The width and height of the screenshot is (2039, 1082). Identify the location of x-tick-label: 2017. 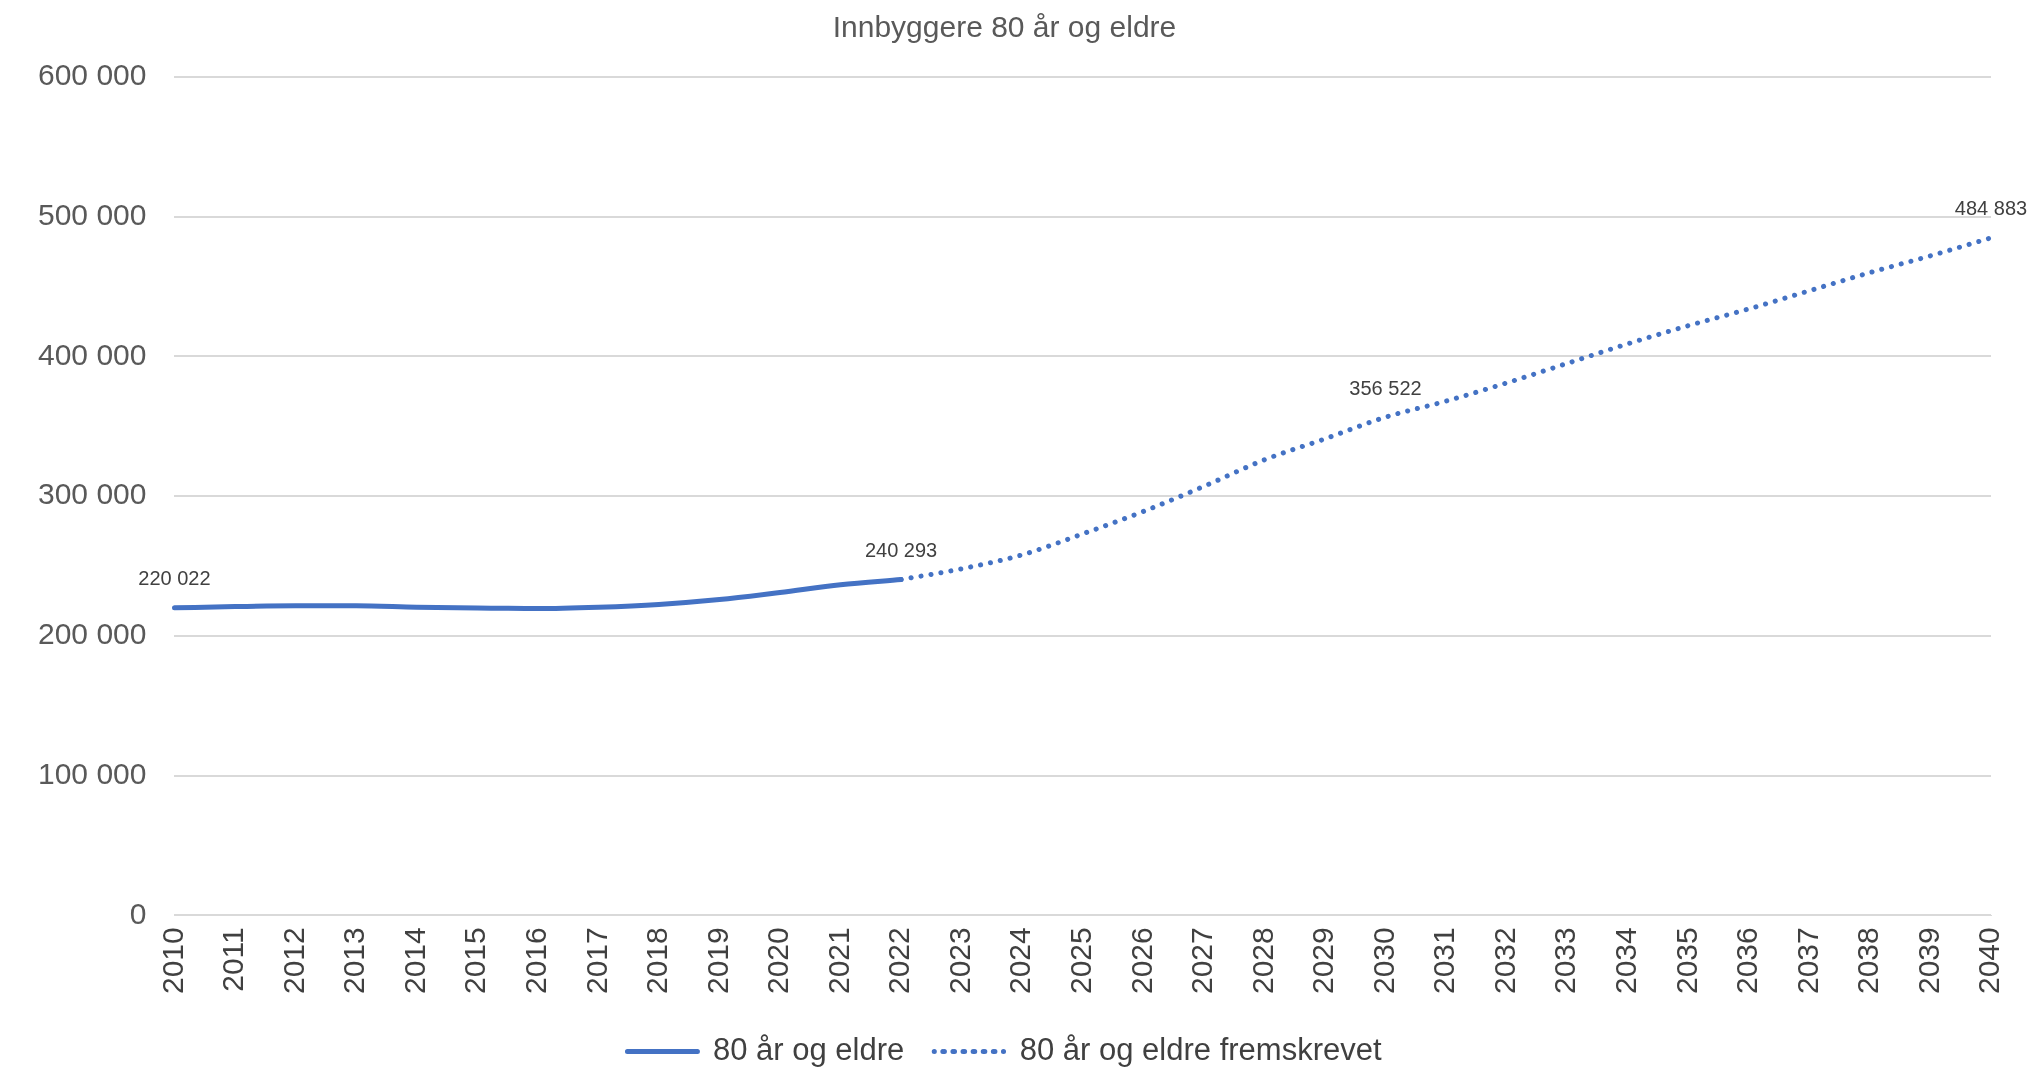
(596, 961).